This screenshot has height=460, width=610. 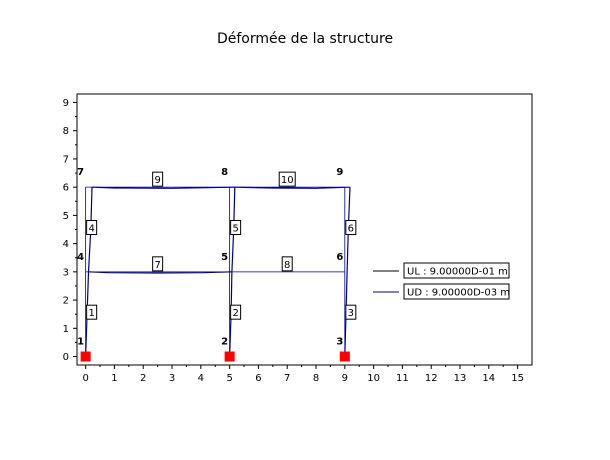 I want to click on node-label: 7, so click(x=80, y=172).